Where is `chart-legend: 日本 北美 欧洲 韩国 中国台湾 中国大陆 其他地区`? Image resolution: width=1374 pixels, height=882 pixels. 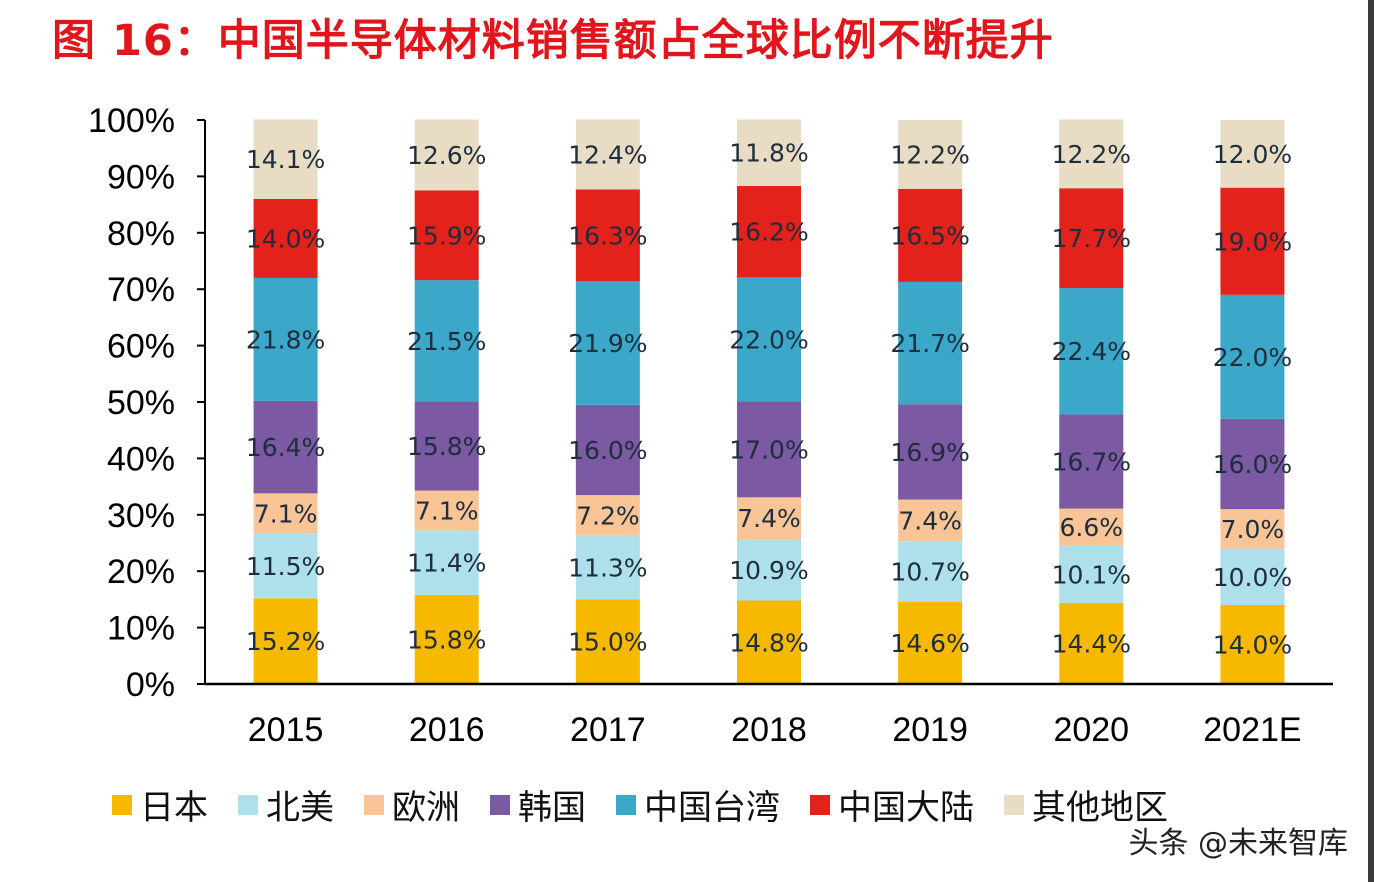
chart-legend: 日本 北美 欧洲 韩国 中国台湾 中国大陆 其他地区 is located at coordinates (655, 804).